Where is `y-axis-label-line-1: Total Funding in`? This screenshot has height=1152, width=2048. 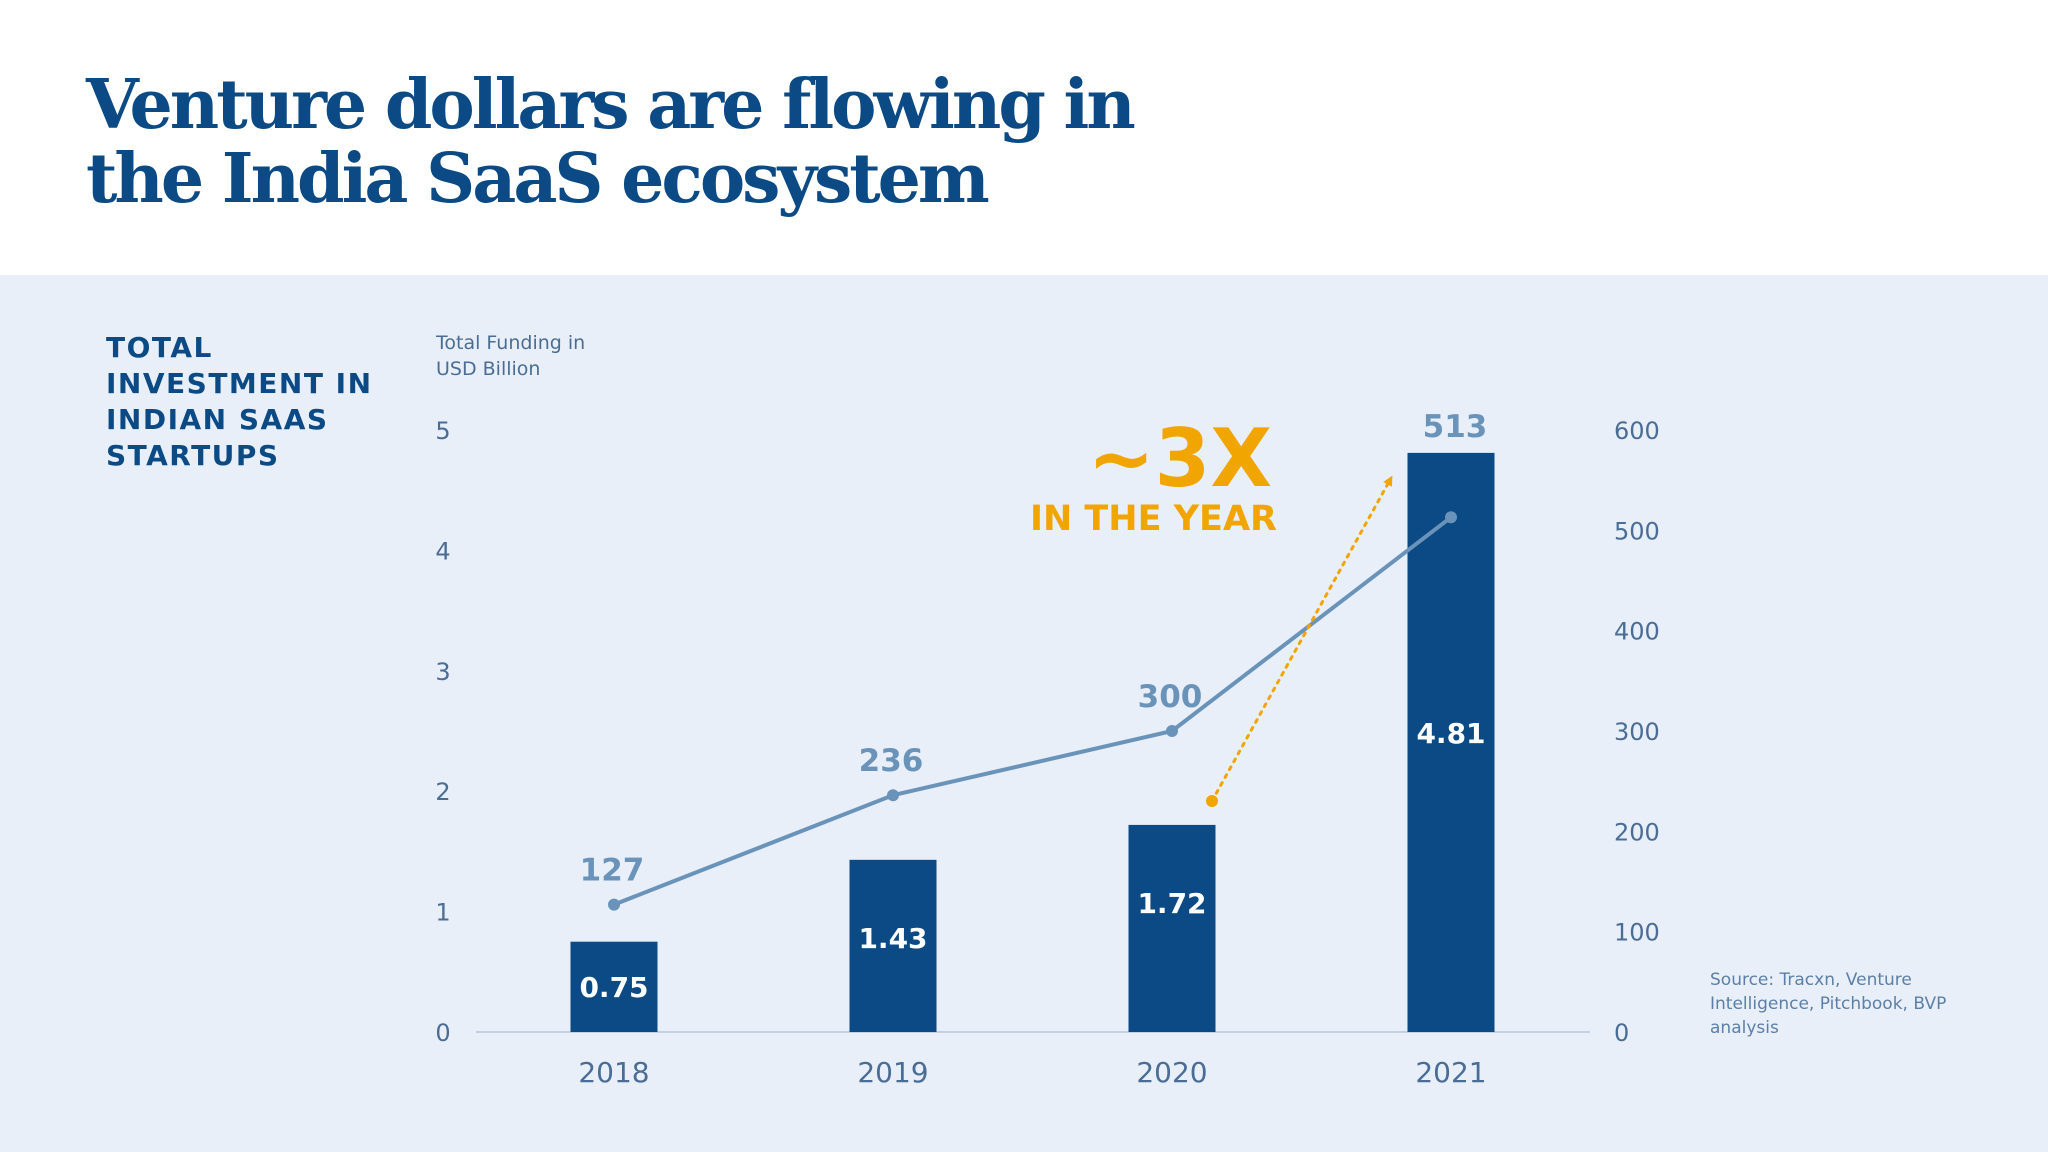 y-axis-label-line-1: Total Funding in is located at coordinates (510, 343).